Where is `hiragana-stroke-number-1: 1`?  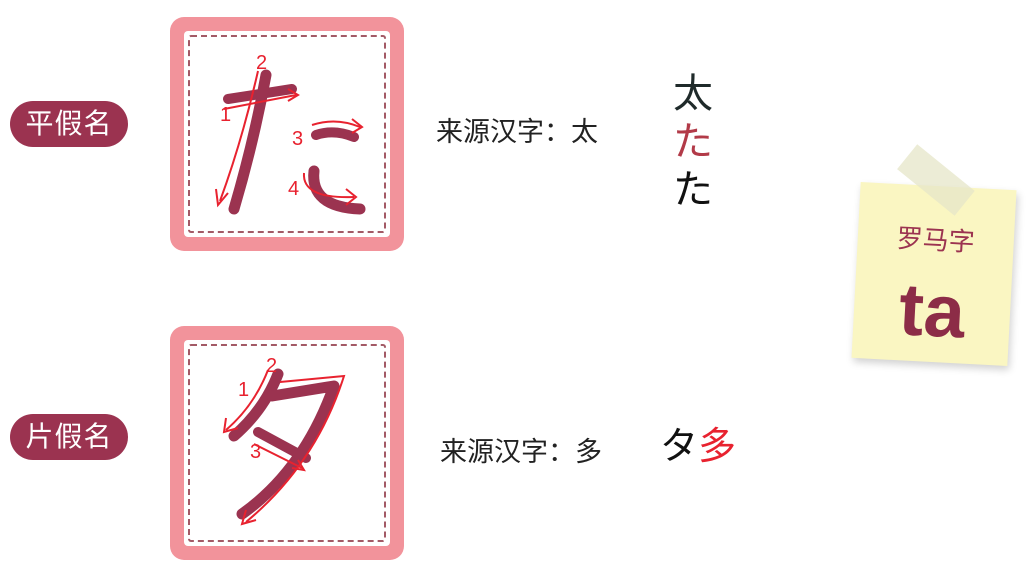
hiragana-stroke-number-1: 1 is located at coordinates (225, 115).